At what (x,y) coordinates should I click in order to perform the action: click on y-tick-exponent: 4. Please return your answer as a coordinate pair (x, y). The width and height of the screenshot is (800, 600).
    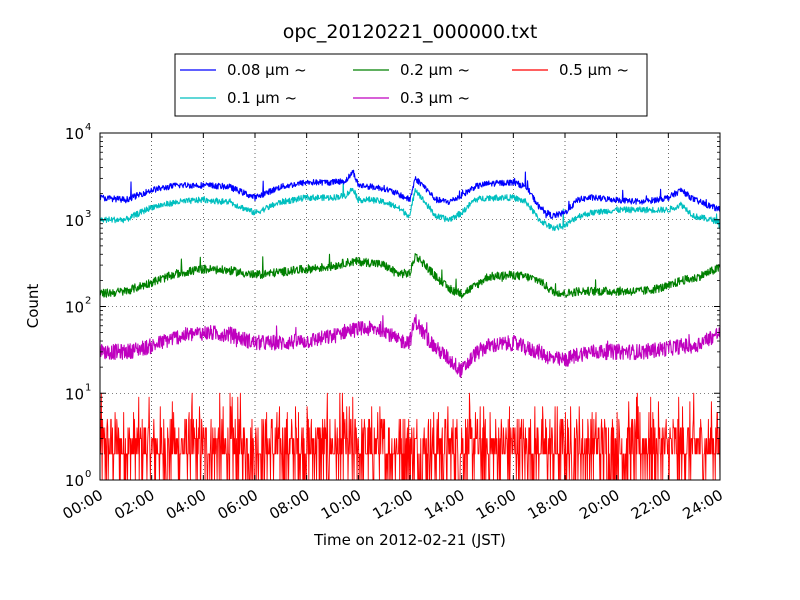
    Looking at the image, I should click on (88, 127).